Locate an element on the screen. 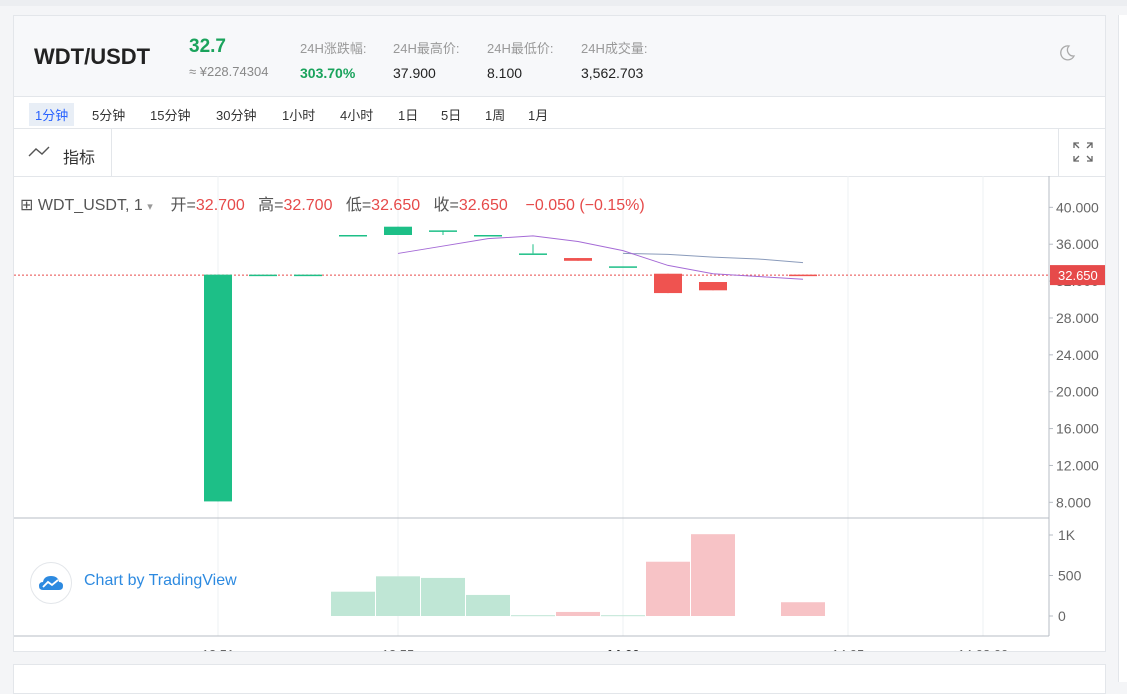 The width and height of the screenshot is (1127, 694). time-tick-label: 14:08:00 is located at coordinates (983, 649).